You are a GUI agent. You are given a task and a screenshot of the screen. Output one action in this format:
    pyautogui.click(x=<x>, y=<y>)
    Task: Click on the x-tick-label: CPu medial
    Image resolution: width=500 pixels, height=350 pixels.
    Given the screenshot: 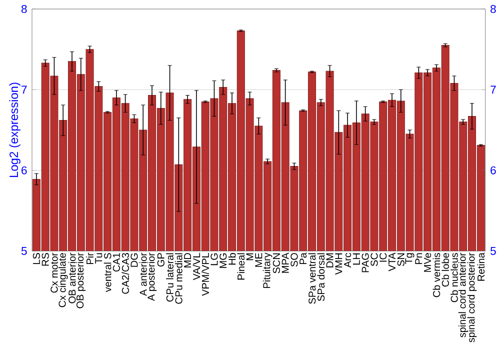 What is the action you would take?
    pyautogui.click(x=178, y=278)
    